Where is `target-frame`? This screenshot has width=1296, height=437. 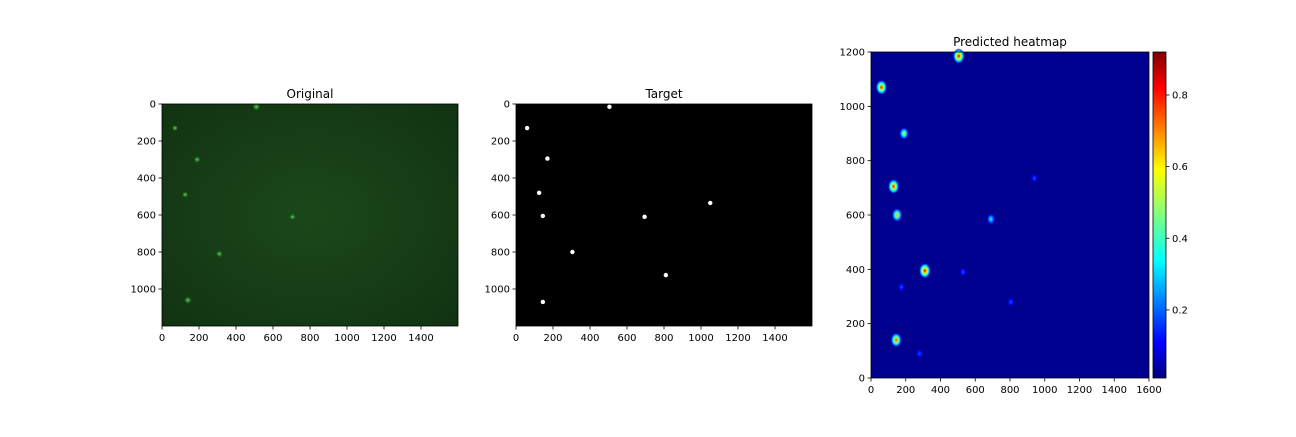 target-frame is located at coordinates (664, 215).